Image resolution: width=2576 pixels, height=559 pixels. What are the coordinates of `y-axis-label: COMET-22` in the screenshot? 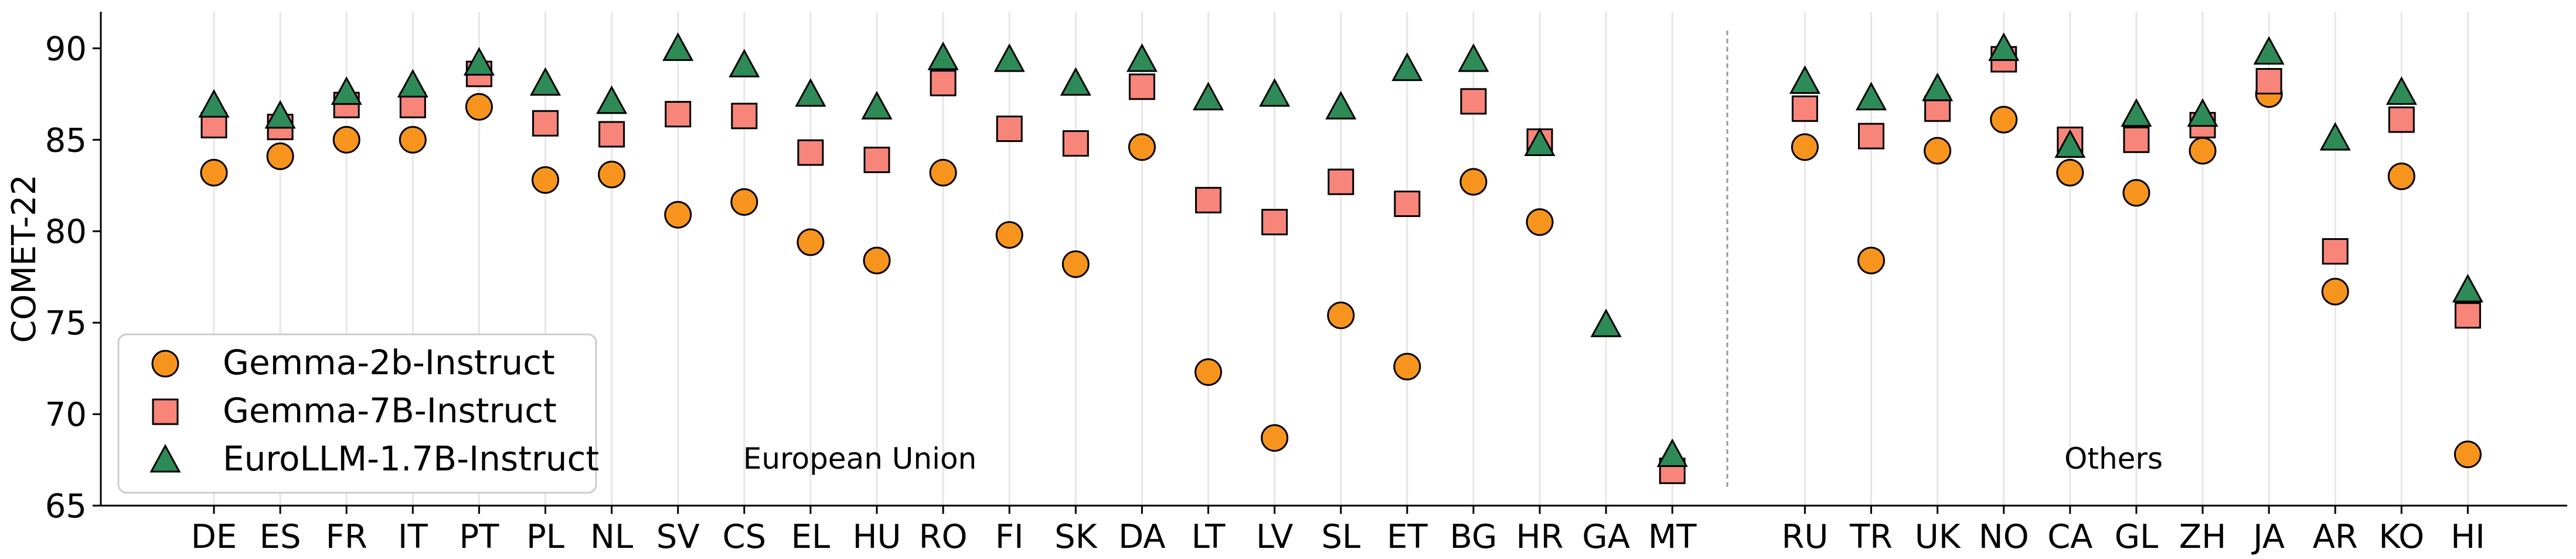 It's located at (24, 258).